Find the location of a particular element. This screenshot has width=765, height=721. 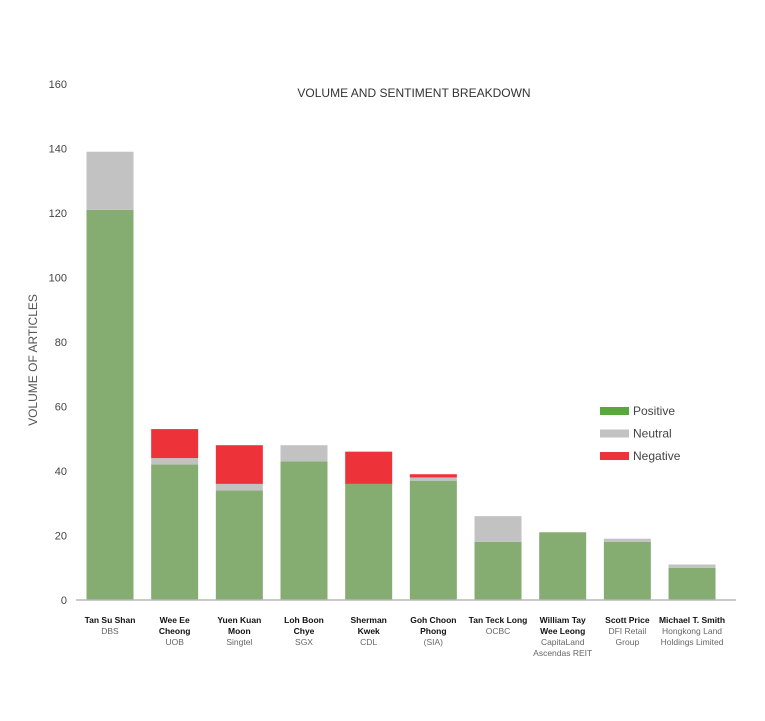

y-tick-label: 80 is located at coordinates (61, 343).